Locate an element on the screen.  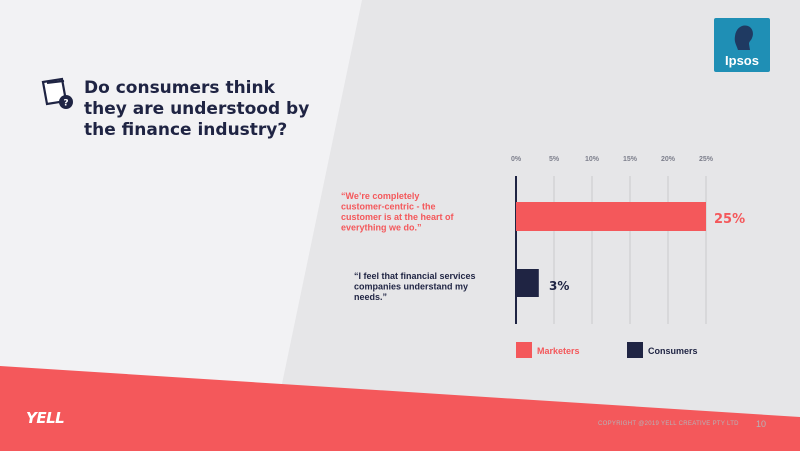
x-tick-label: 0% is located at coordinates (516, 159).